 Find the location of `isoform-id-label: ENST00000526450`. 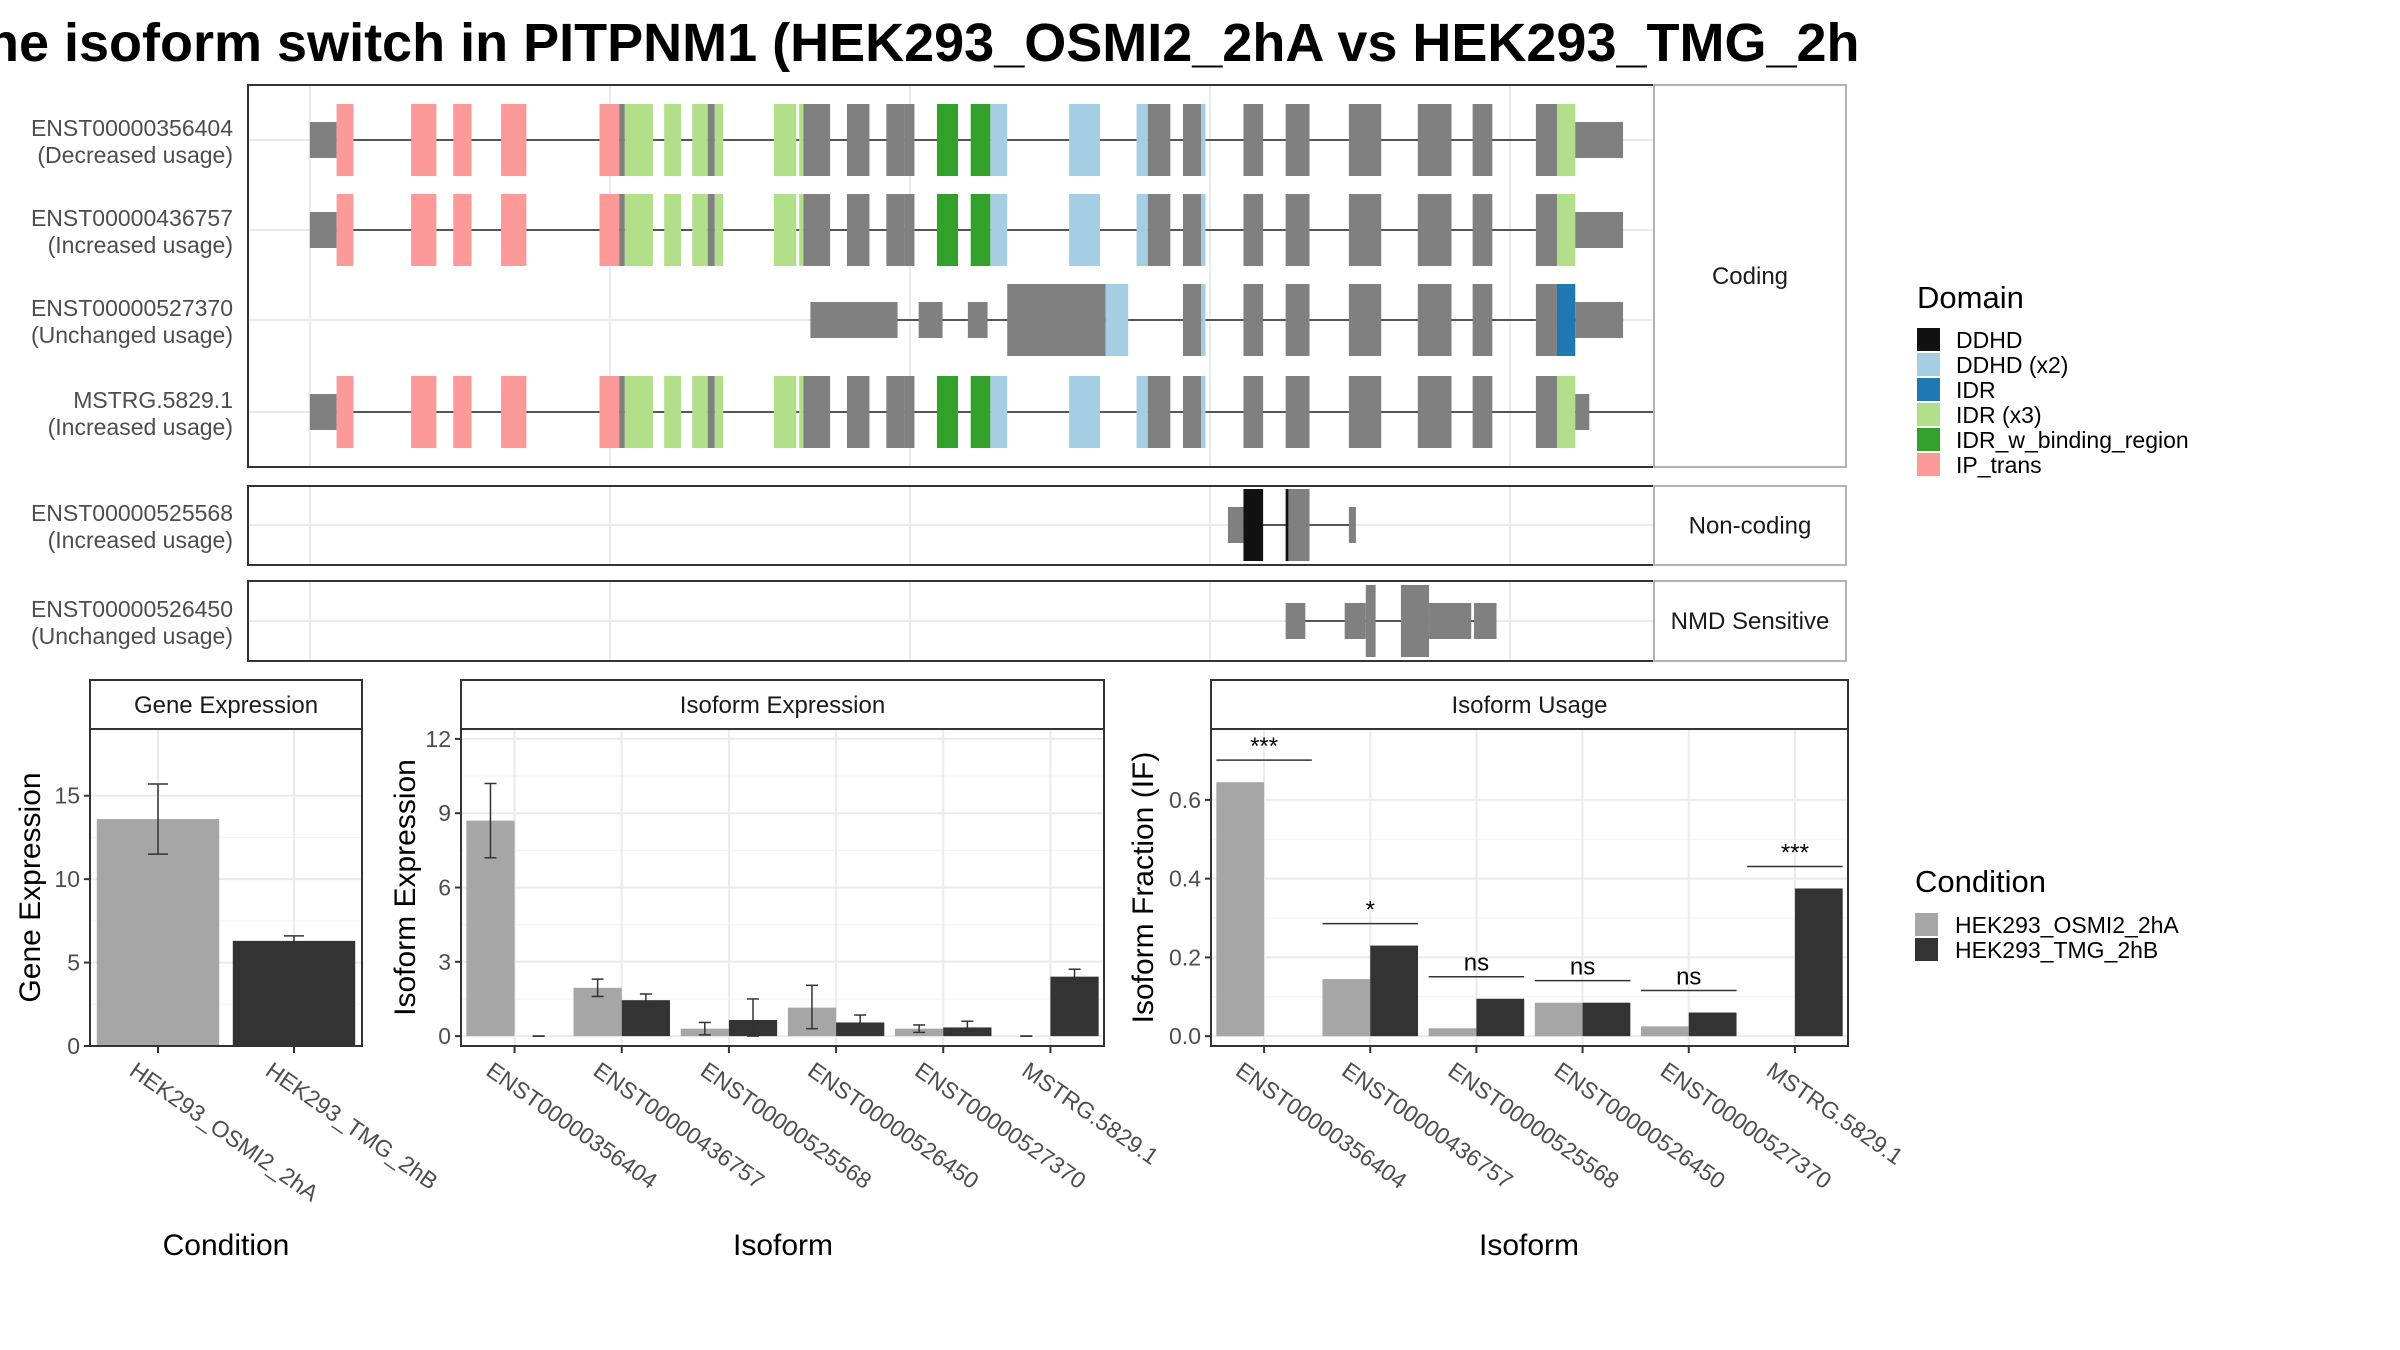

isoform-id-label: ENST00000526450 is located at coordinates (132, 609).